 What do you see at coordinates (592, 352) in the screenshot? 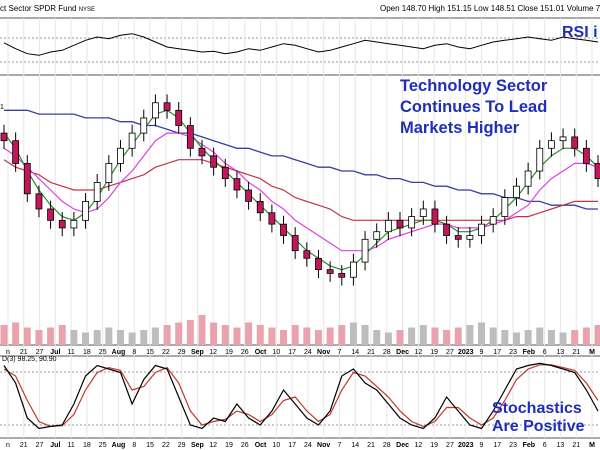
I see `x-axis-tick-label: M` at bounding box center [592, 352].